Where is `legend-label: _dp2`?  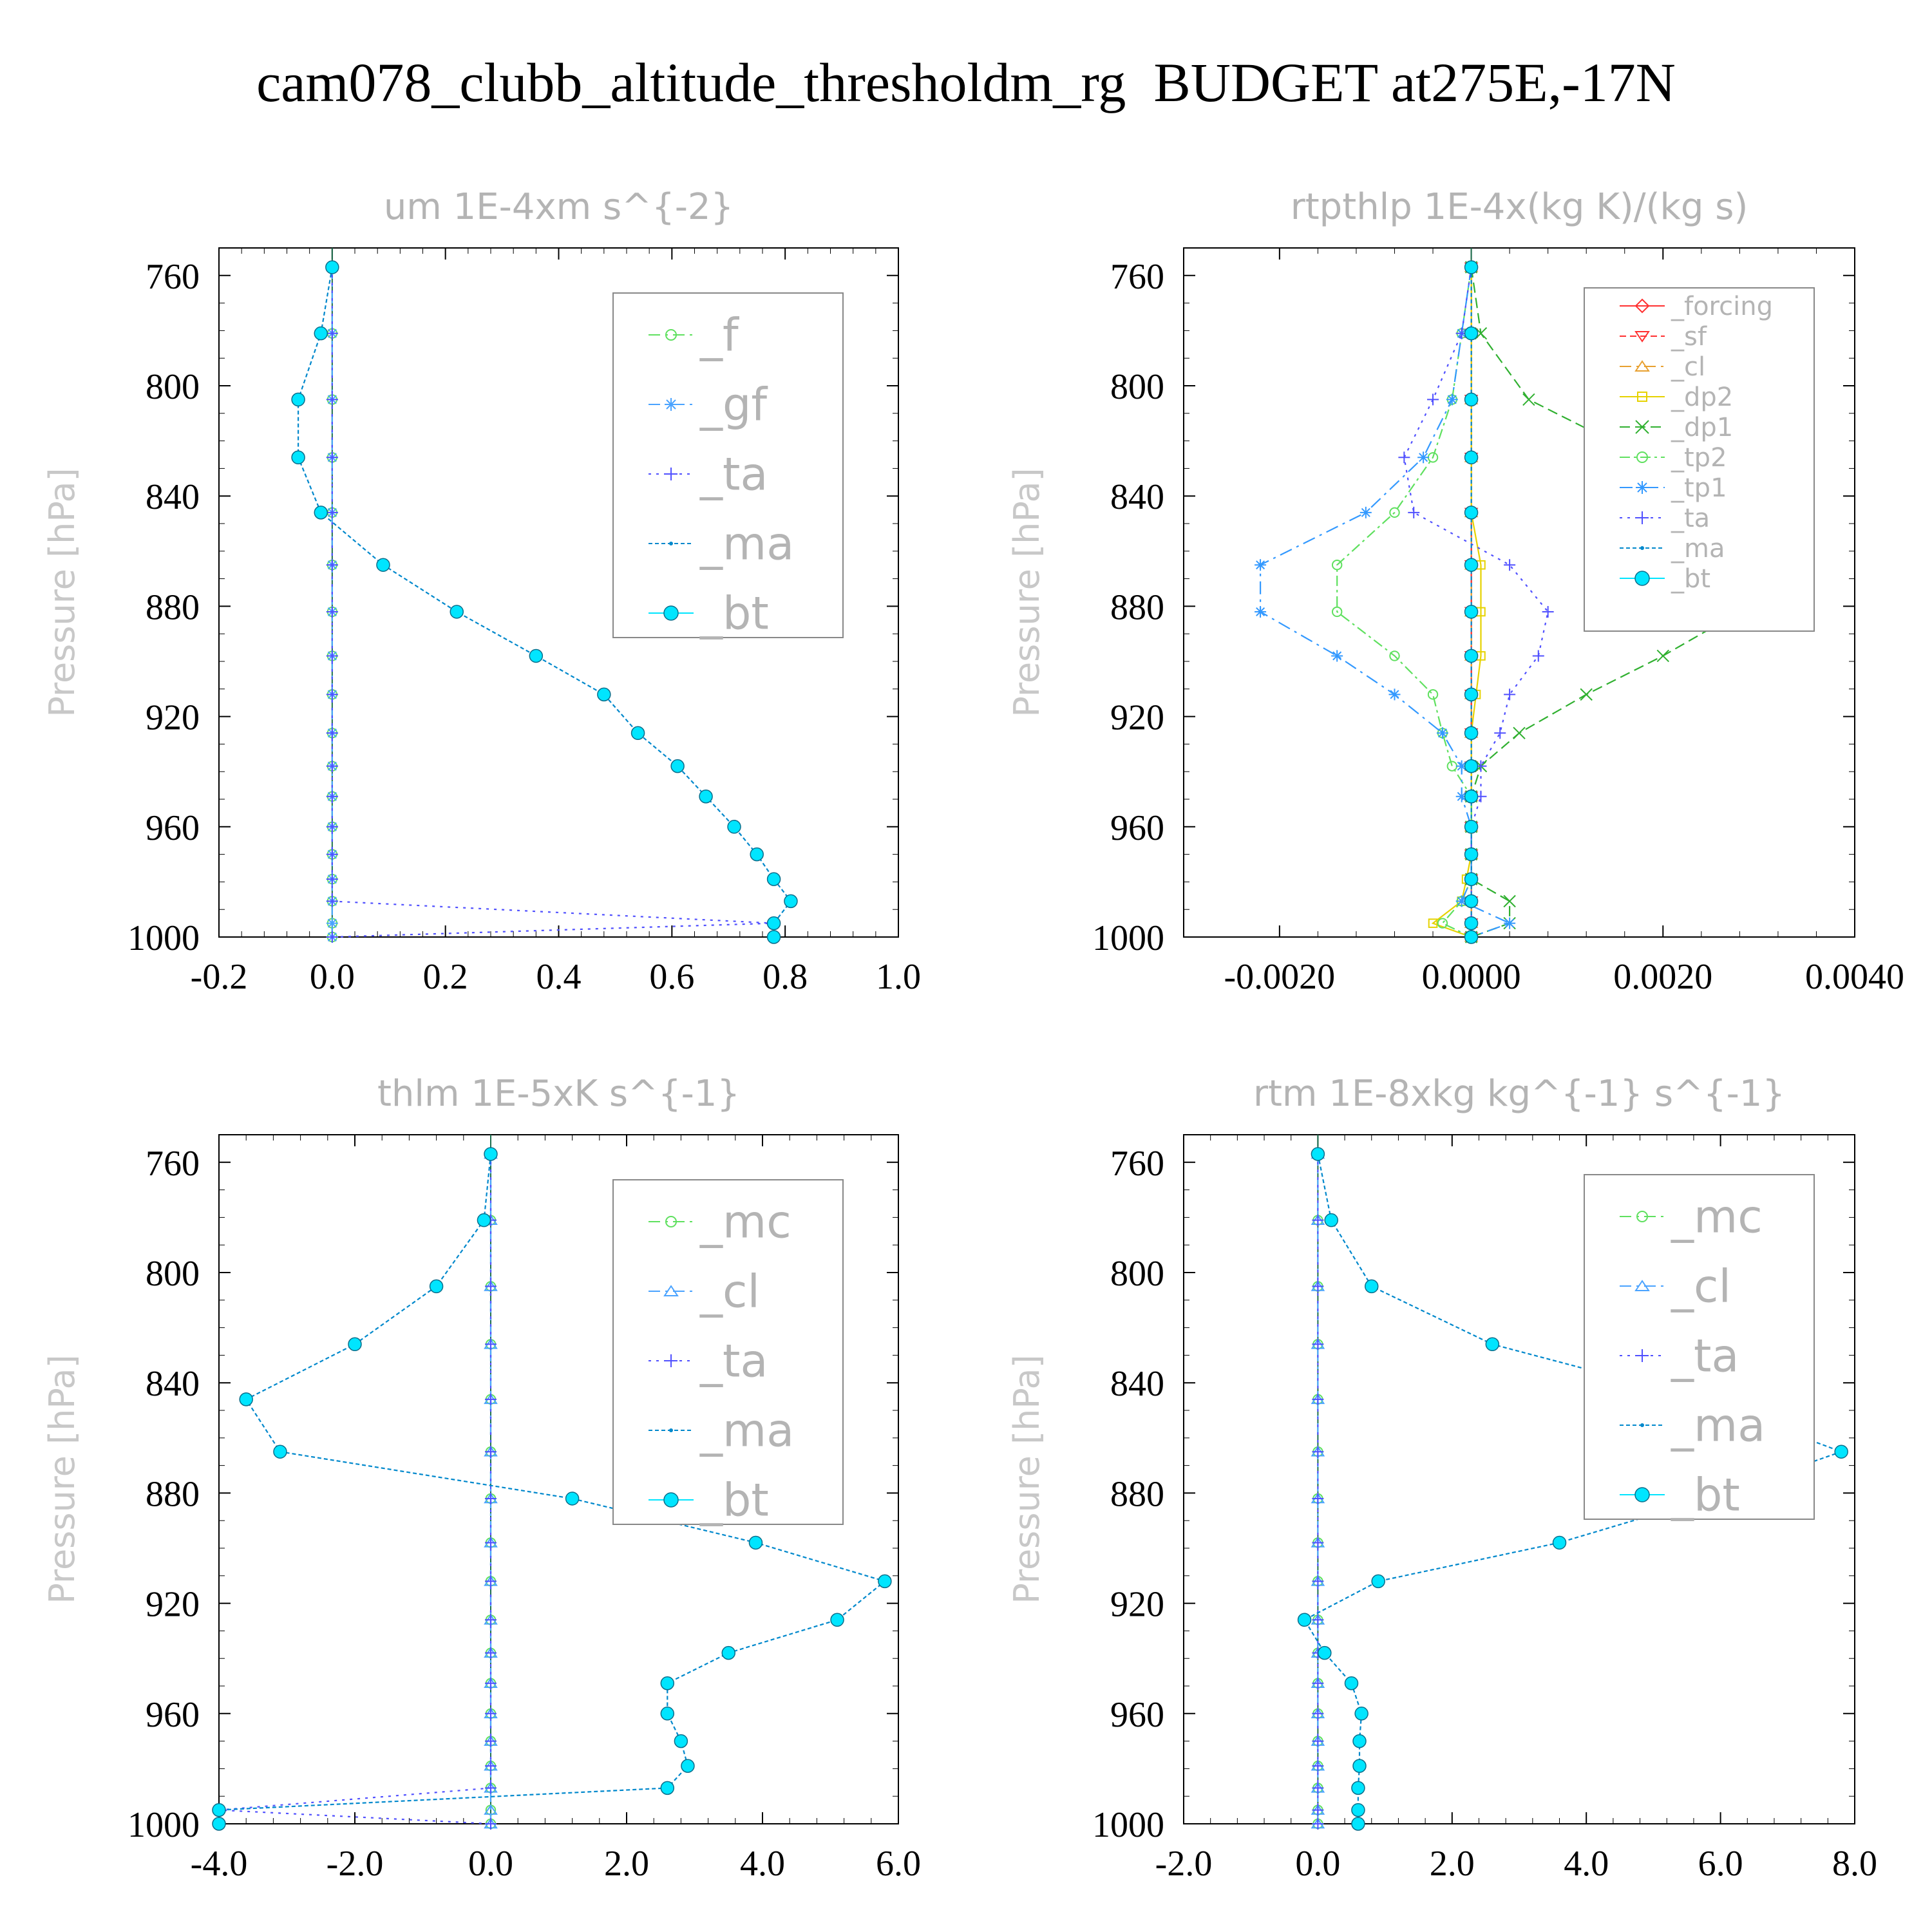 legend-label: _dp2 is located at coordinates (1702, 398).